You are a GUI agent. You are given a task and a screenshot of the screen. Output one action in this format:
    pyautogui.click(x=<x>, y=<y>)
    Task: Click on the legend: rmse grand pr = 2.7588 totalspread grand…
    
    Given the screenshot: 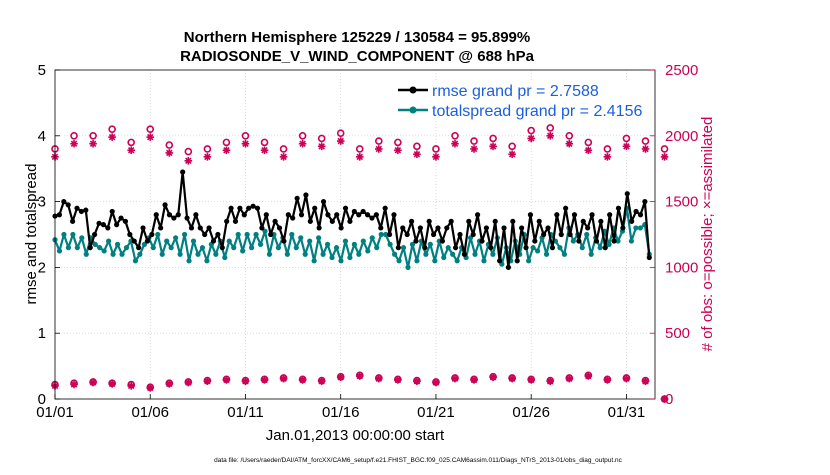 What is the action you would take?
    pyautogui.click(x=521, y=100)
    